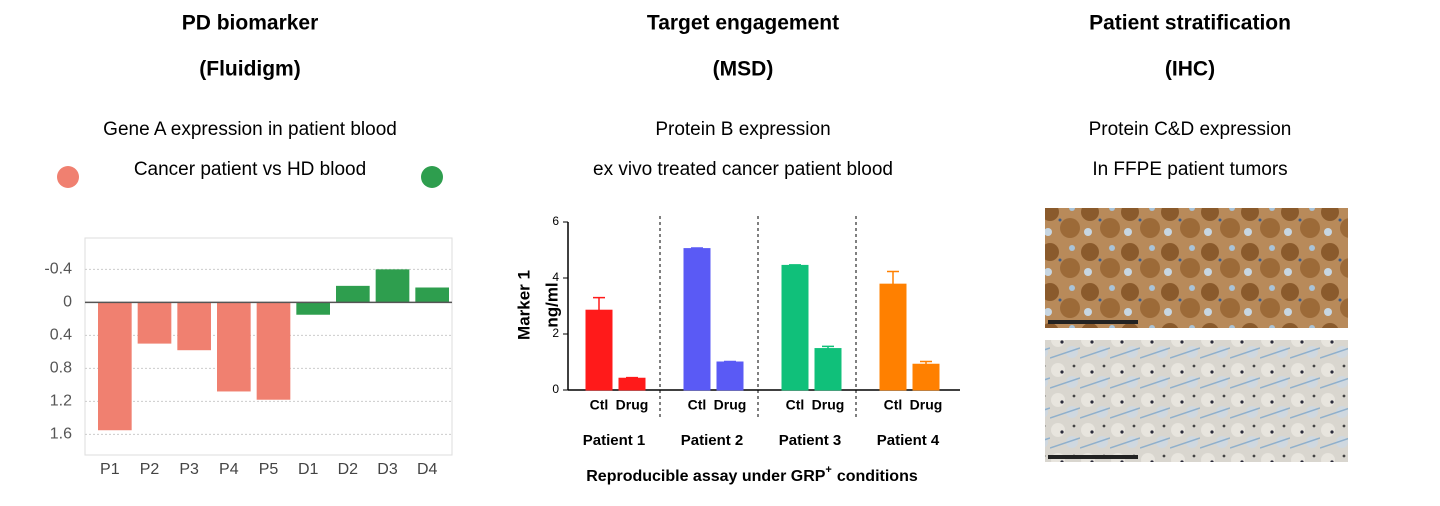 The height and width of the screenshot is (506, 1440). Describe the element at coordinates (908, 440) in the screenshot. I see `group-label: Patient 4` at that location.